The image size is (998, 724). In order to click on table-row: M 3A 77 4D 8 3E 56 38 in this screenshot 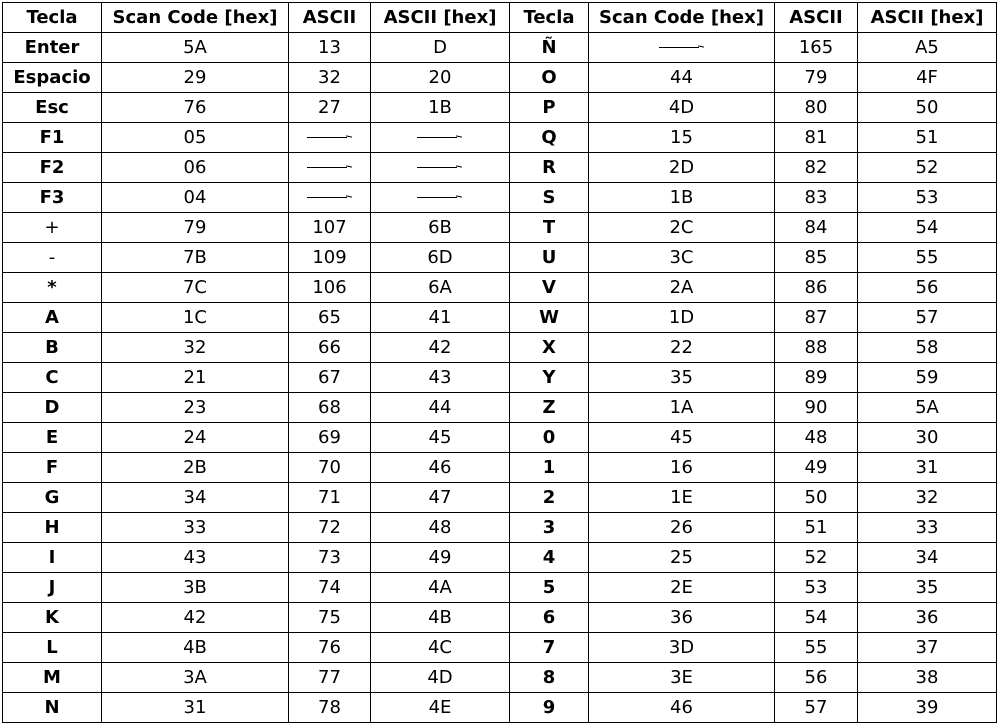, I will do `click(499, 677)`.